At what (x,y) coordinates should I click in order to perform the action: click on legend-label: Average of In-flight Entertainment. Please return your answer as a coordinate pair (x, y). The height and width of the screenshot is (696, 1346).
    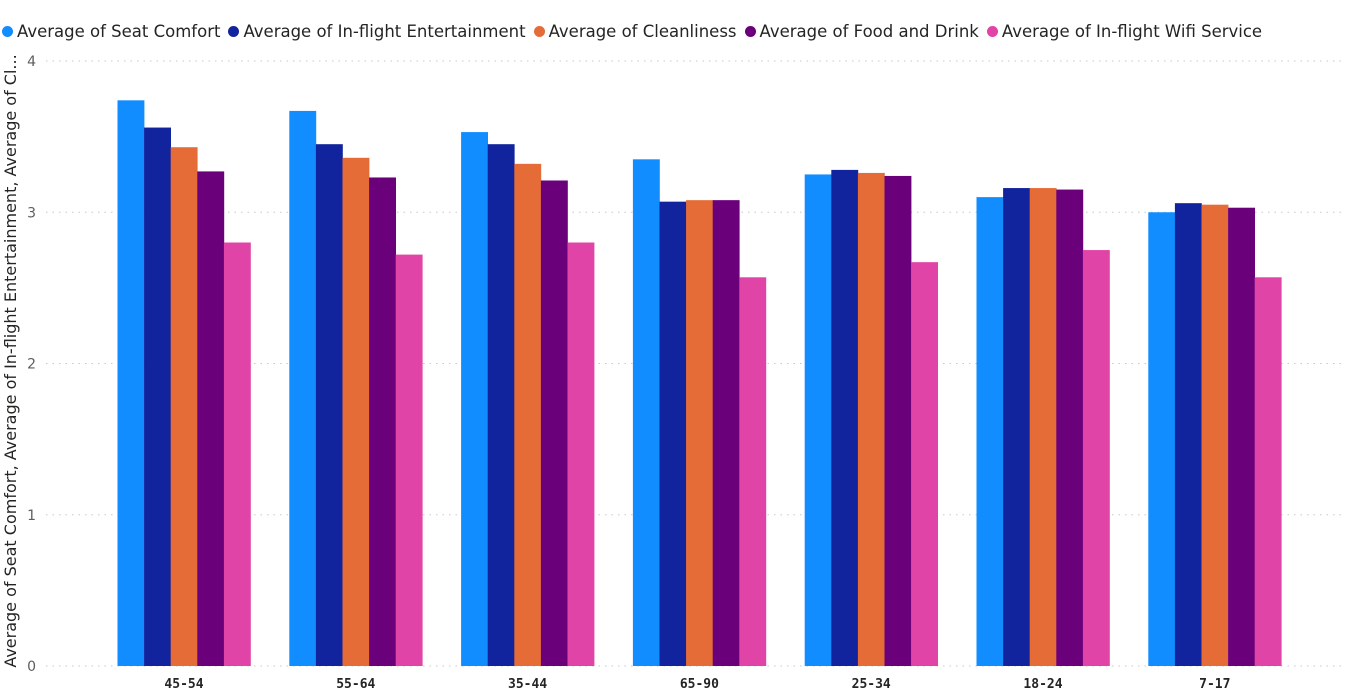
    Looking at the image, I should click on (384, 31).